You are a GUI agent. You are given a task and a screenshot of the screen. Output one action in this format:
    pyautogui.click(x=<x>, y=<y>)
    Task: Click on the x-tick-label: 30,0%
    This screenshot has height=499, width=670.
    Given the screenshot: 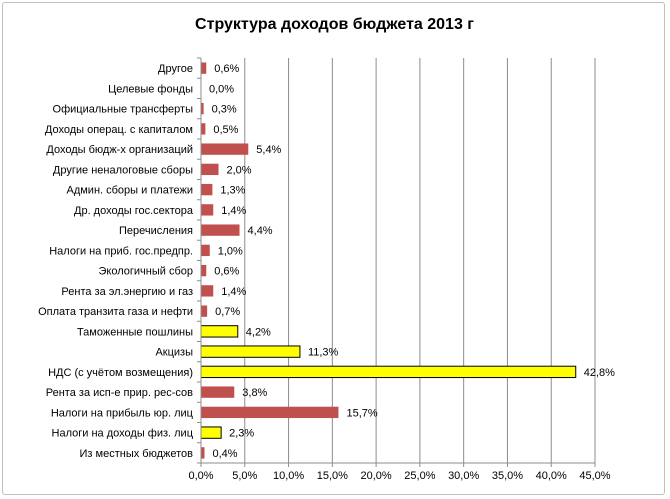 What is the action you would take?
    pyautogui.click(x=463, y=476)
    